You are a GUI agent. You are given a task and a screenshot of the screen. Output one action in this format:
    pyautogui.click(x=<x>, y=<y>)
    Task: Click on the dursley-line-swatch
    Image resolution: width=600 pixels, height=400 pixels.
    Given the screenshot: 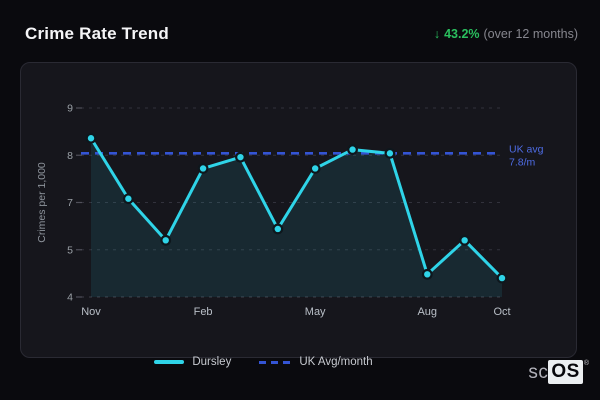 What is the action you would take?
    pyautogui.click(x=169, y=362)
    